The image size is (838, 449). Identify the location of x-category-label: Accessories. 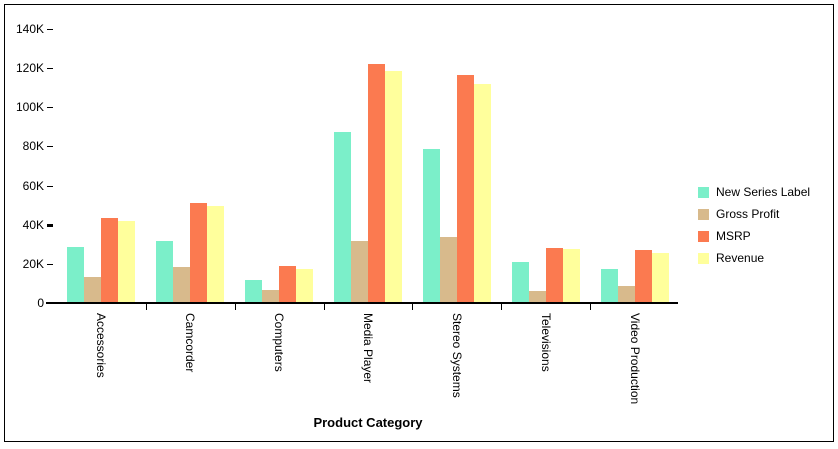
(101, 345).